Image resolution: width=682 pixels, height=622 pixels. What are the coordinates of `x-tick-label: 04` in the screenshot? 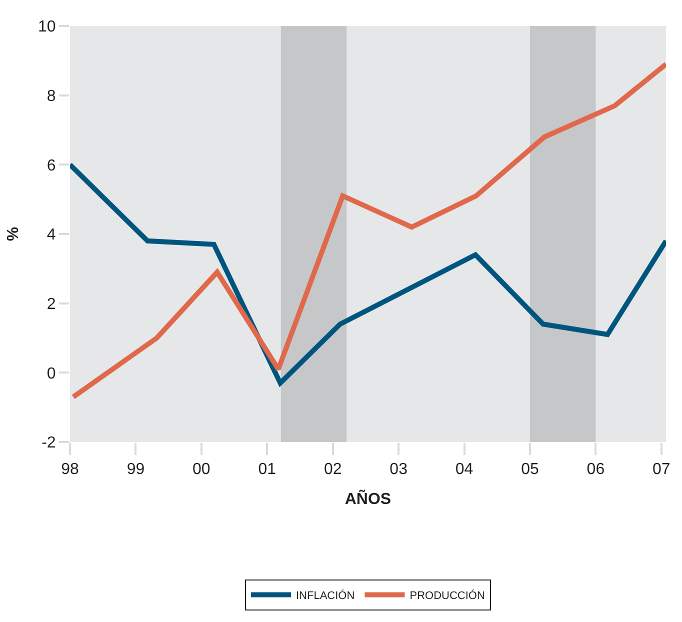 It's located at (464, 469).